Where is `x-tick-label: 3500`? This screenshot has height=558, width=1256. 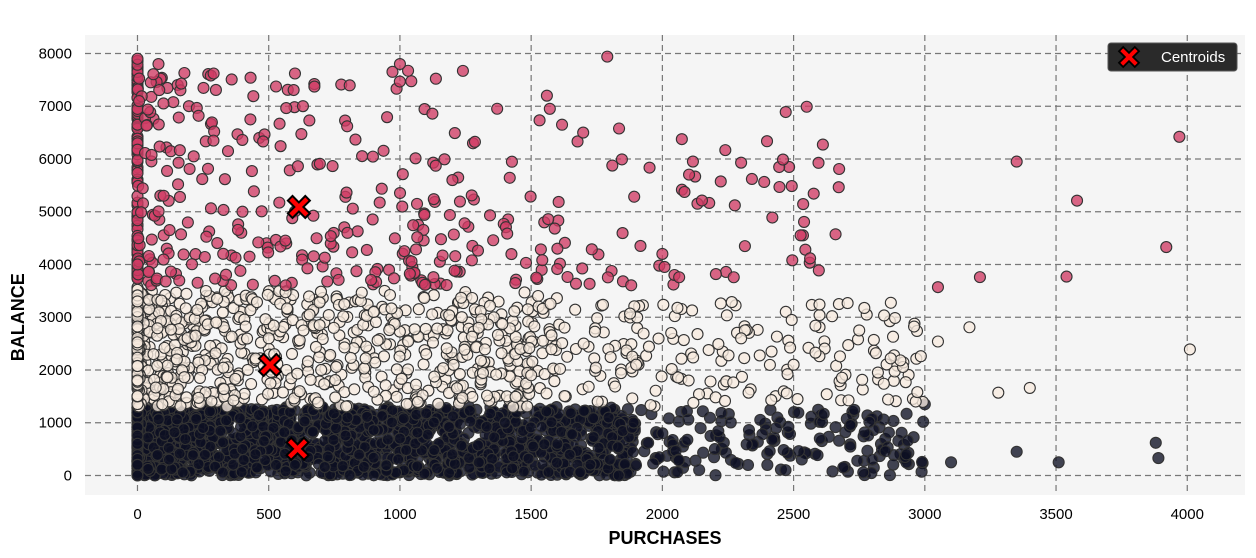
x-tick-label: 3500 is located at coordinates (1055, 514).